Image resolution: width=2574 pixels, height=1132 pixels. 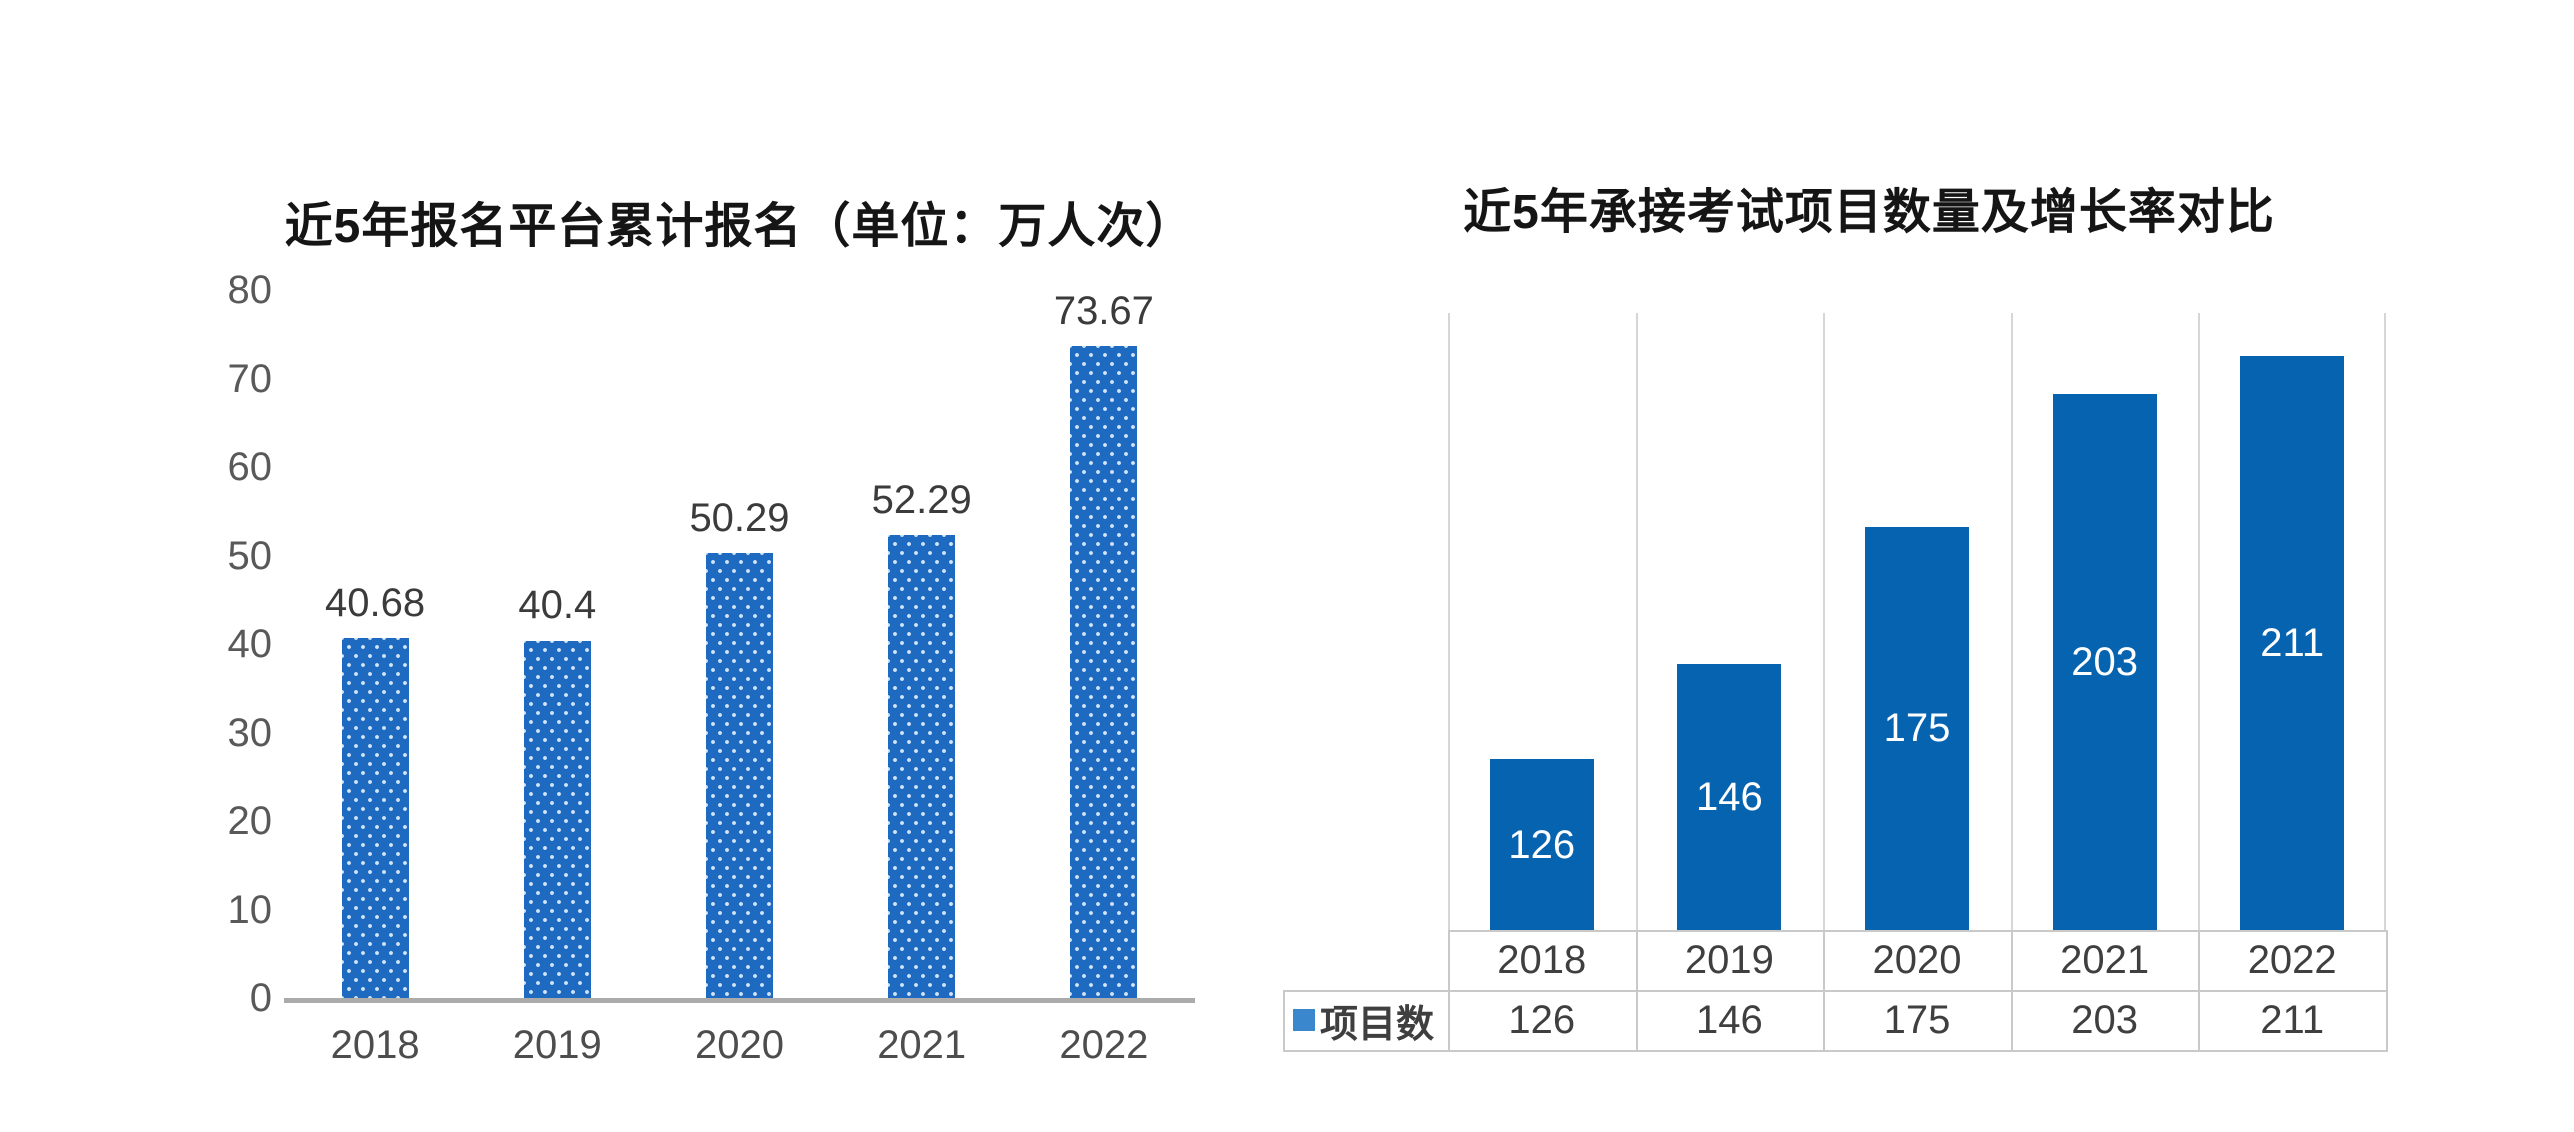 I want to click on x-label-2022: 2022, so click(x=1104, y=1045).